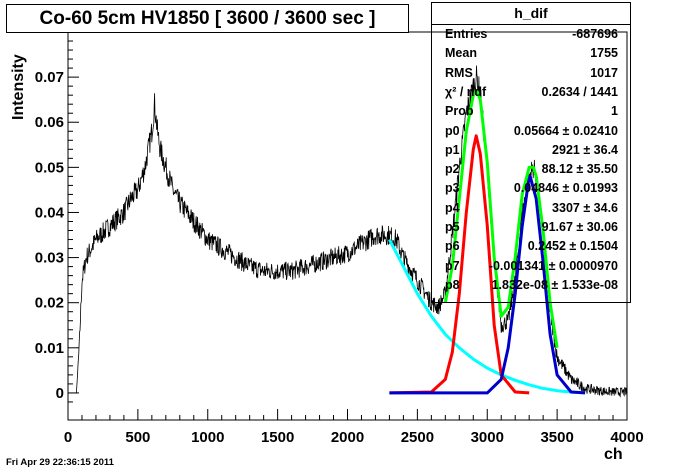 The image size is (696, 472). Describe the element at coordinates (531, 92) in the screenshot. I see `stats-row: χ² / ndf 0.2634 / 1441` at that location.